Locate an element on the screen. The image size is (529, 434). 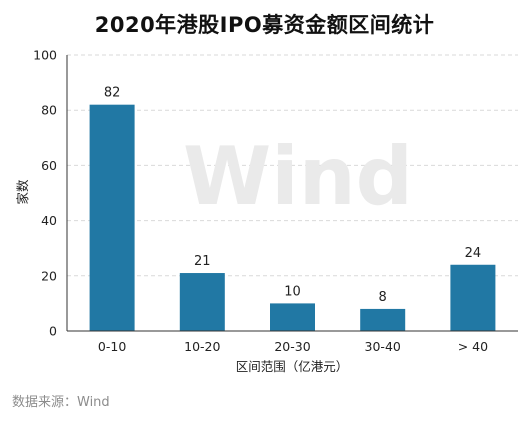
x-tick-label: 30-40 is located at coordinates (383, 346).